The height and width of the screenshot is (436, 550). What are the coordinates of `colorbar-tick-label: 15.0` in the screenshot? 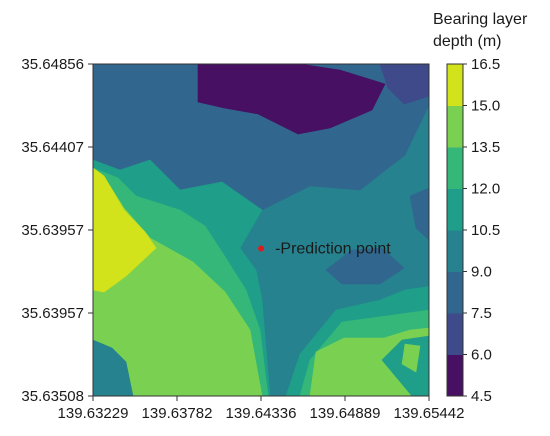 It's located at (485, 106).